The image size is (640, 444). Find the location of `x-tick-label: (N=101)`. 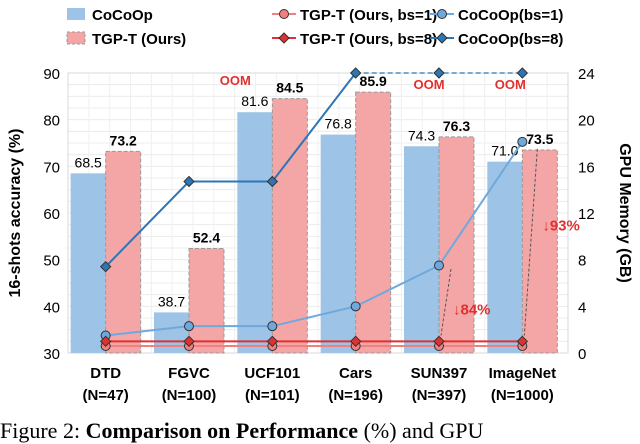

x-tick-label: (N=101) is located at coordinates (272, 395).